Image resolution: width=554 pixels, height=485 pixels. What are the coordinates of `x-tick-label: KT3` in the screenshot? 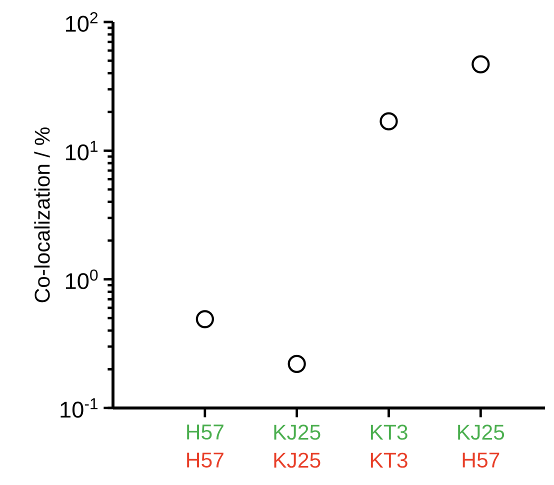 It's located at (389, 432).